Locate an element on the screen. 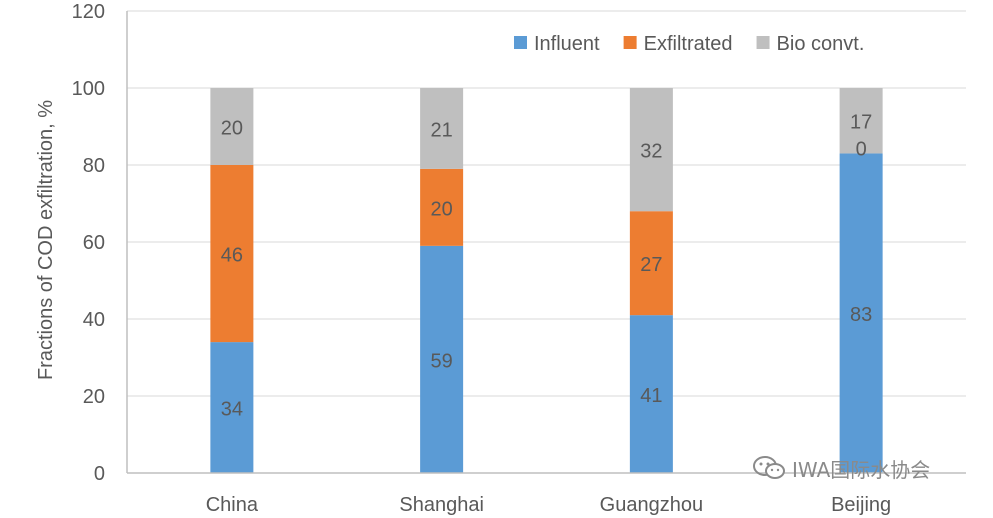  bar-influent-guangzhou is located at coordinates (651, 394).